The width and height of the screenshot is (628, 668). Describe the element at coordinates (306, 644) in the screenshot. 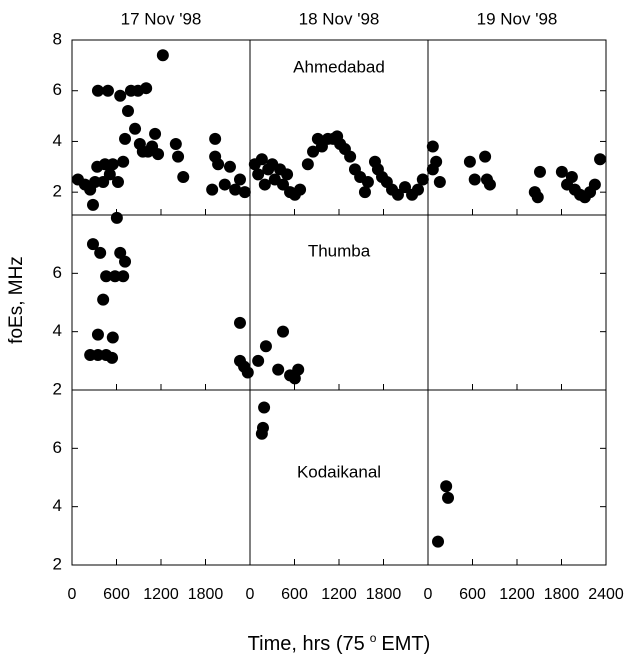

I see `x-axis-label-part: Time, hrs (75` at that location.